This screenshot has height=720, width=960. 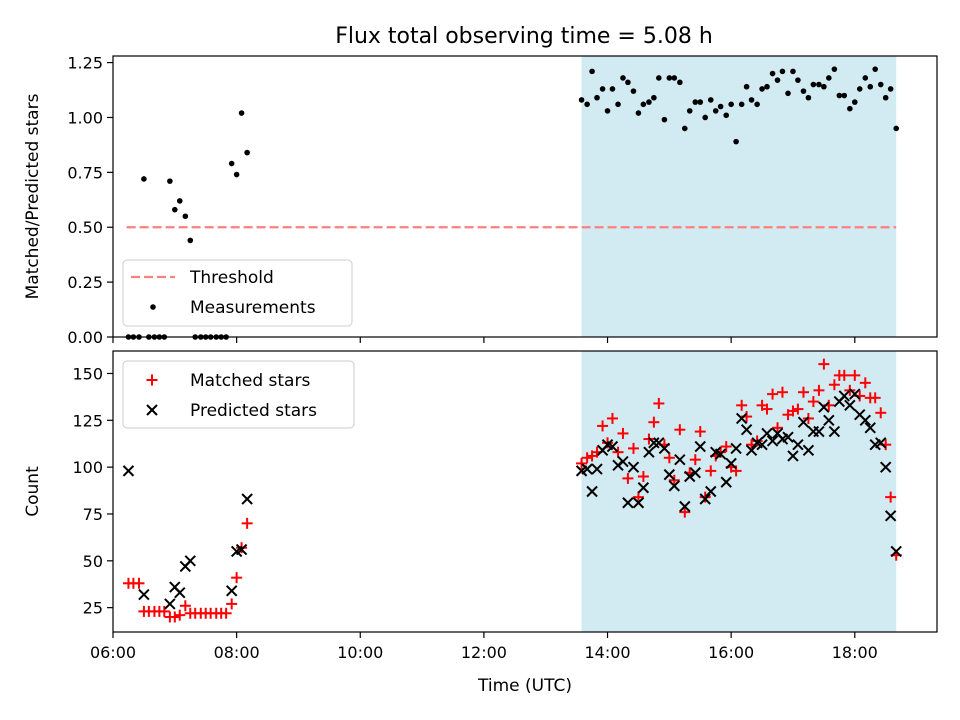 I want to click on x-tick-label: 16:00, so click(x=731, y=652).